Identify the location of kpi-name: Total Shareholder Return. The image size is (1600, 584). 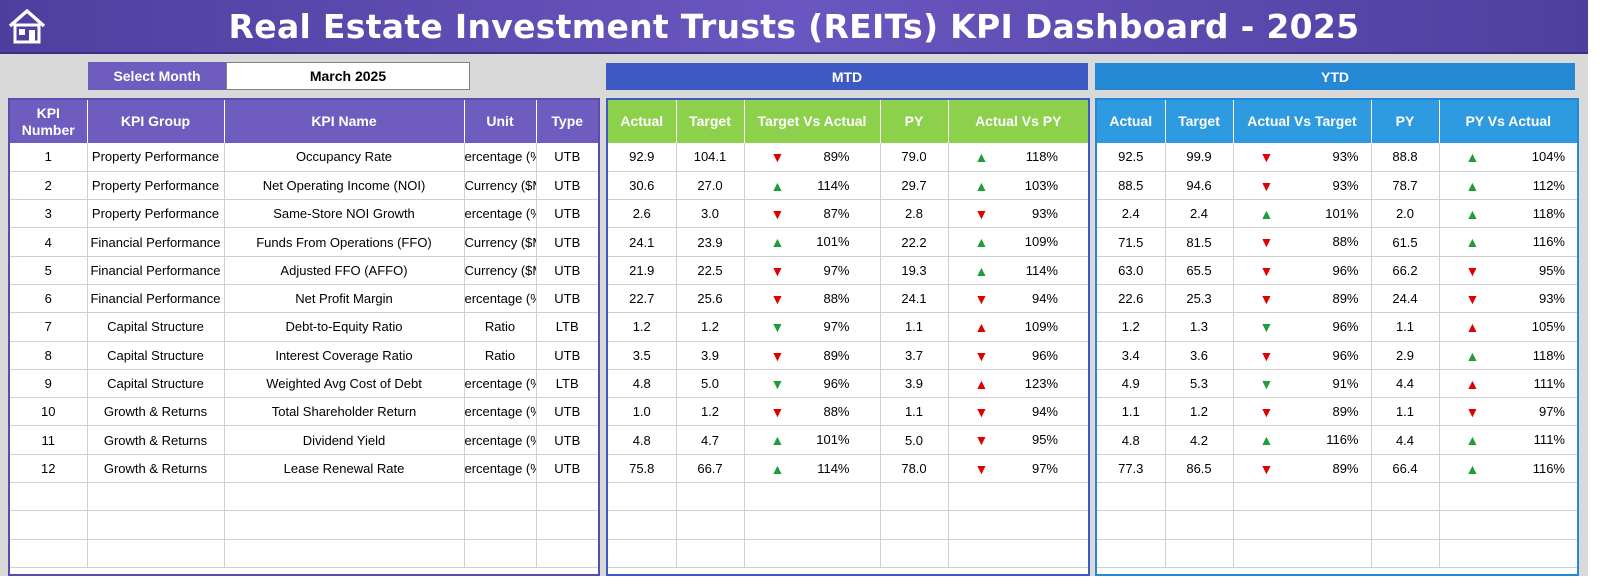
(344, 412).